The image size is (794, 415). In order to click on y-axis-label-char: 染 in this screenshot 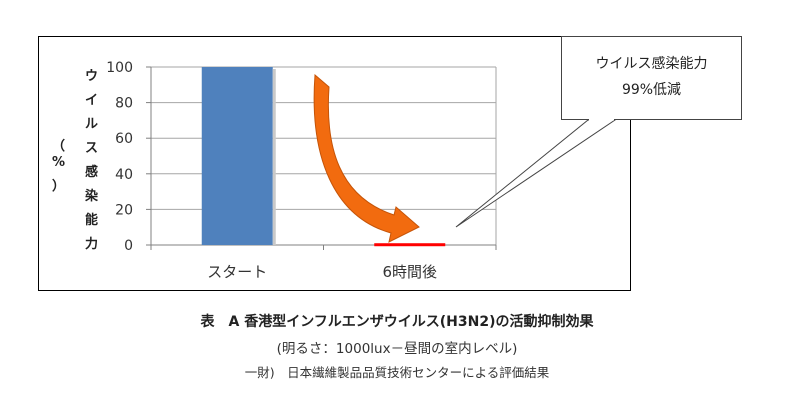, I will do `click(92, 196)`.